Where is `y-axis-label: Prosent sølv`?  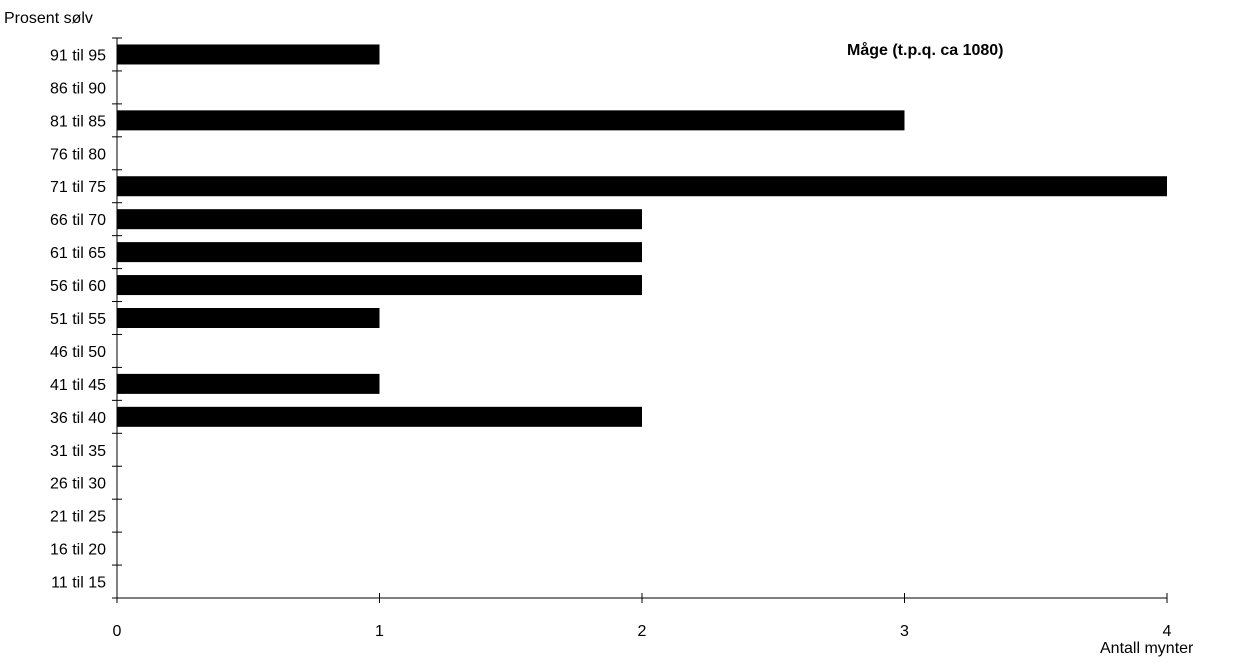
y-axis-label: Prosent sølv is located at coordinates (48, 18).